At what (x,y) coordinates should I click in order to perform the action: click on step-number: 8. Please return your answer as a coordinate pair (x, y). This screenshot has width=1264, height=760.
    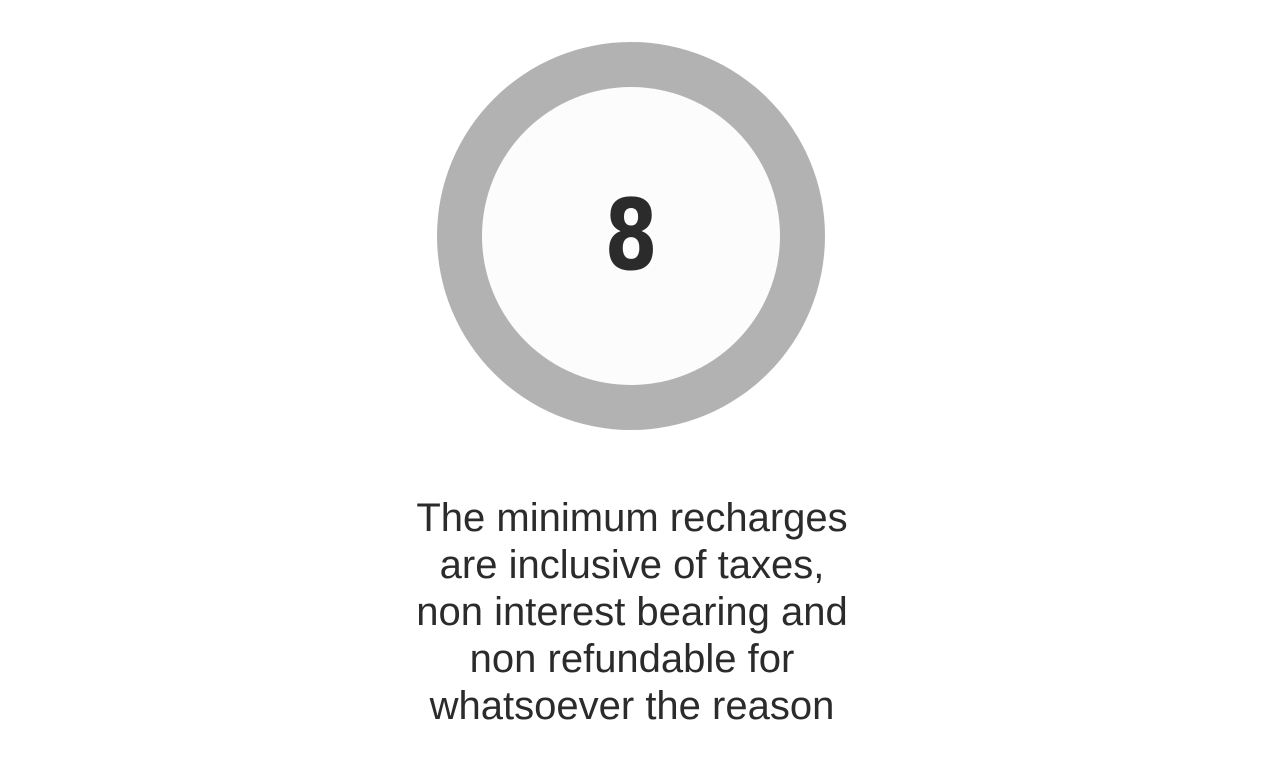
    Looking at the image, I should click on (631, 236).